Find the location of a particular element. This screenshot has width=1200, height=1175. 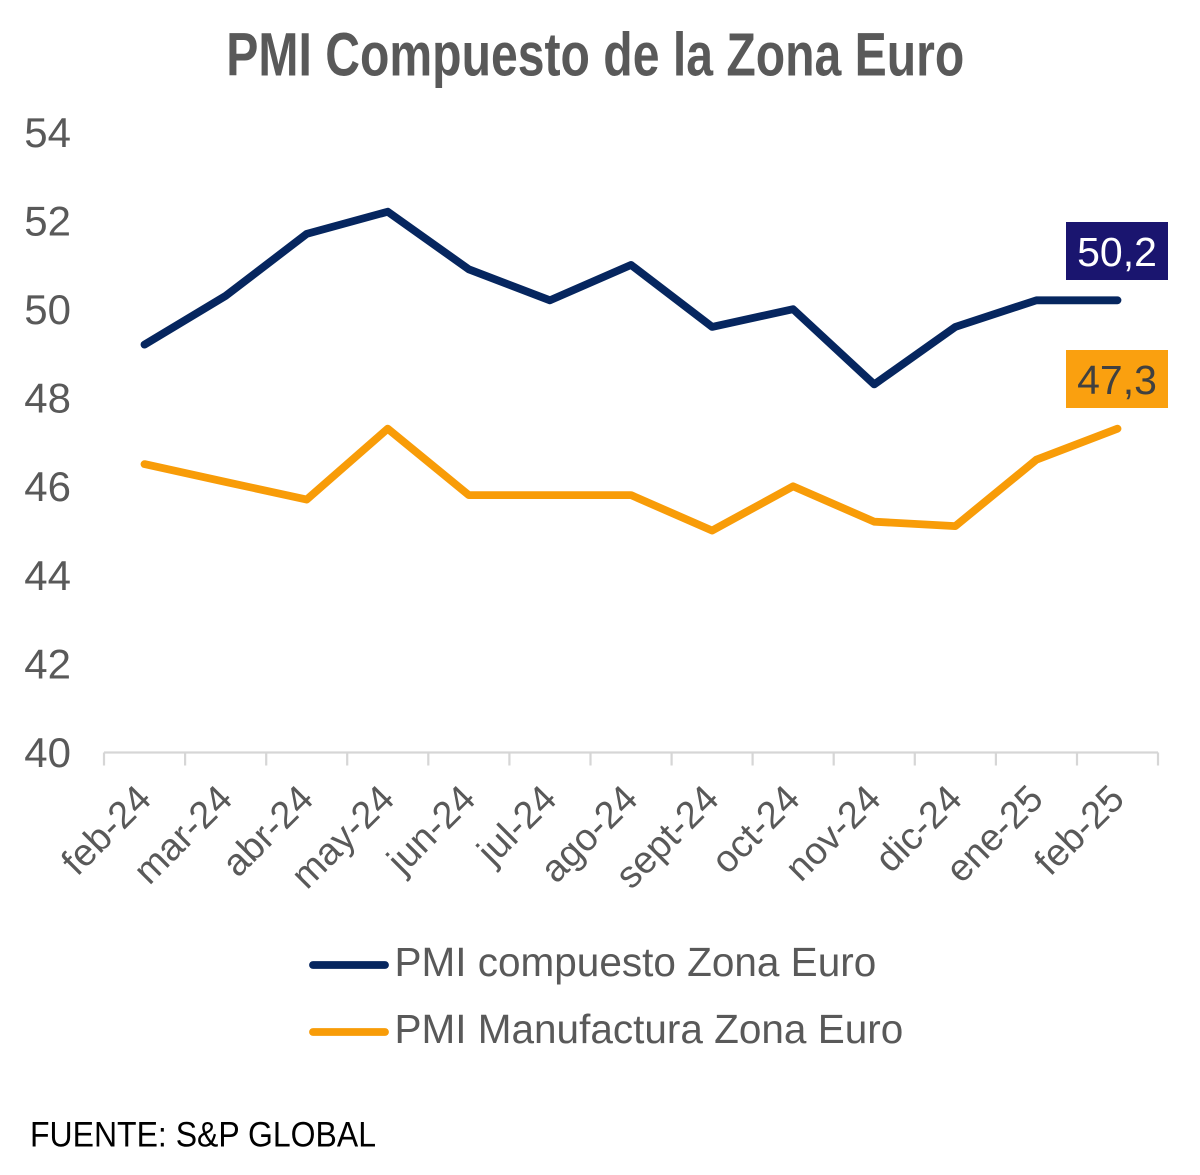

svg-text: 52 is located at coordinates (47, 221).